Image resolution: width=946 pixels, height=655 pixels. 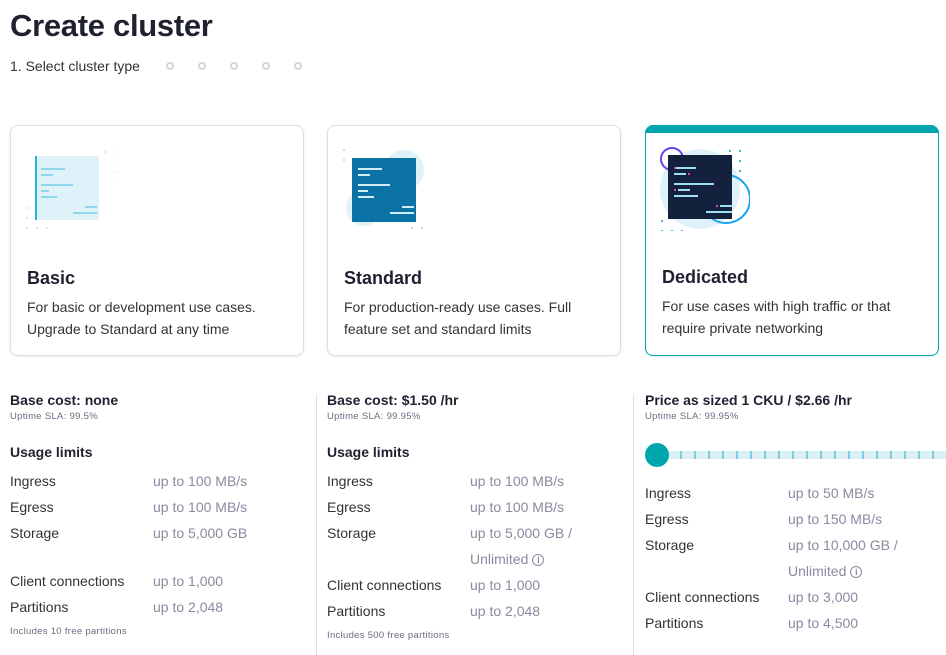 What do you see at coordinates (51, 278) in the screenshot?
I see `card-title: Basic` at bounding box center [51, 278].